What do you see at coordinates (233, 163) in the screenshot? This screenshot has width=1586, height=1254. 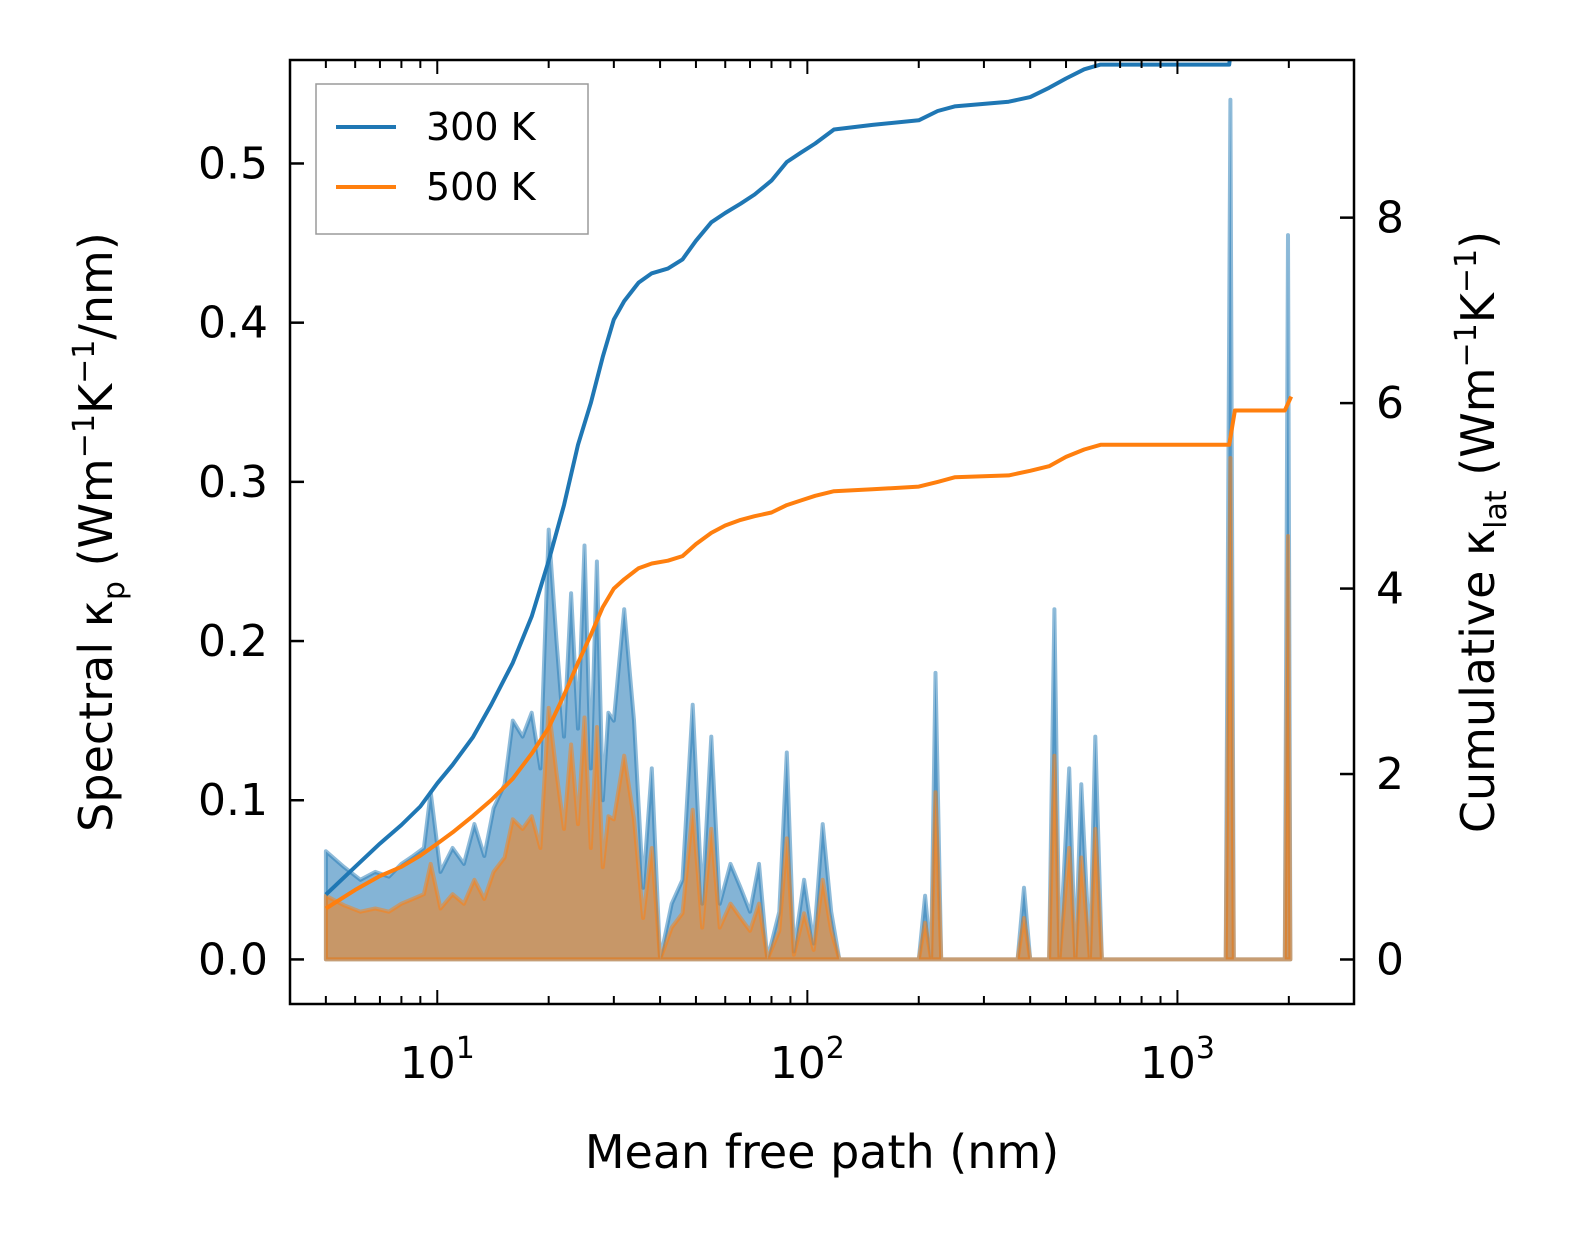 I see `left-tick-label: 0.5` at bounding box center [233, 163].